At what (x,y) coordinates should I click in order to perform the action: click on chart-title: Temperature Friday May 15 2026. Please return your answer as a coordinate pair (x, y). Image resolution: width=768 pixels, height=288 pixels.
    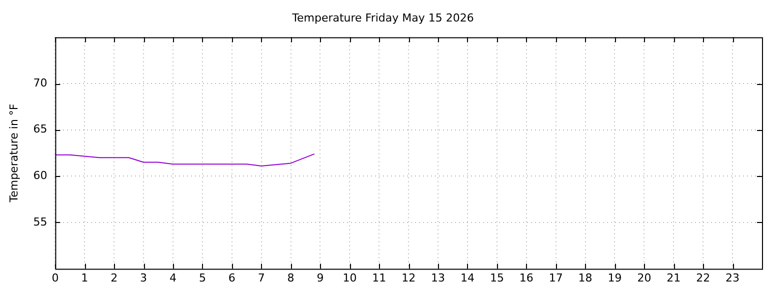
    Looking at the image, I should click on (382, 17).